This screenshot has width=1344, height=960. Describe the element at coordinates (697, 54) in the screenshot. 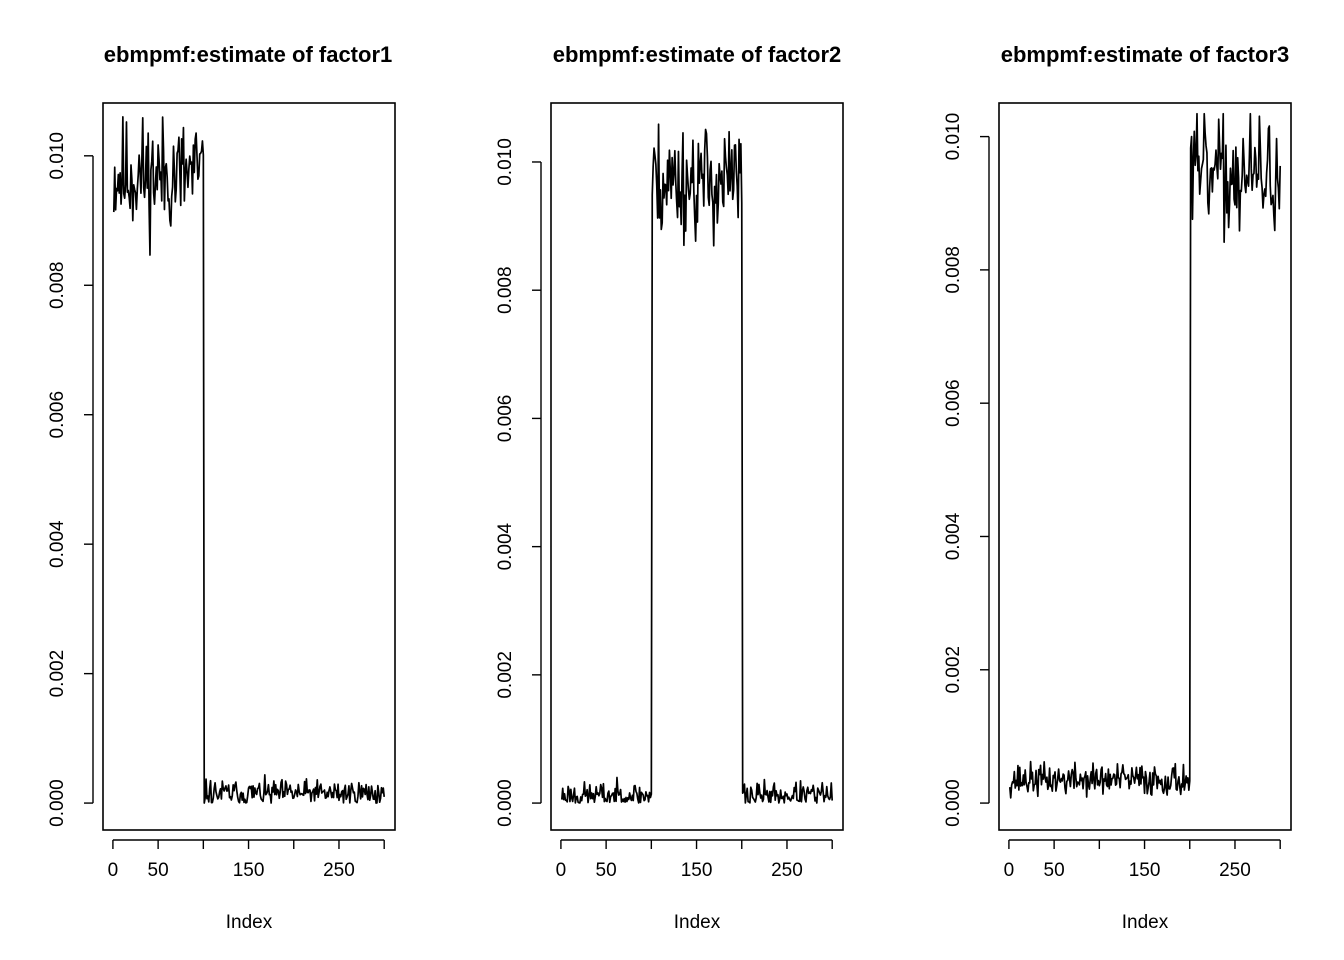

I see `chart-title: ebmpmf:estimate of factor2` at that location.